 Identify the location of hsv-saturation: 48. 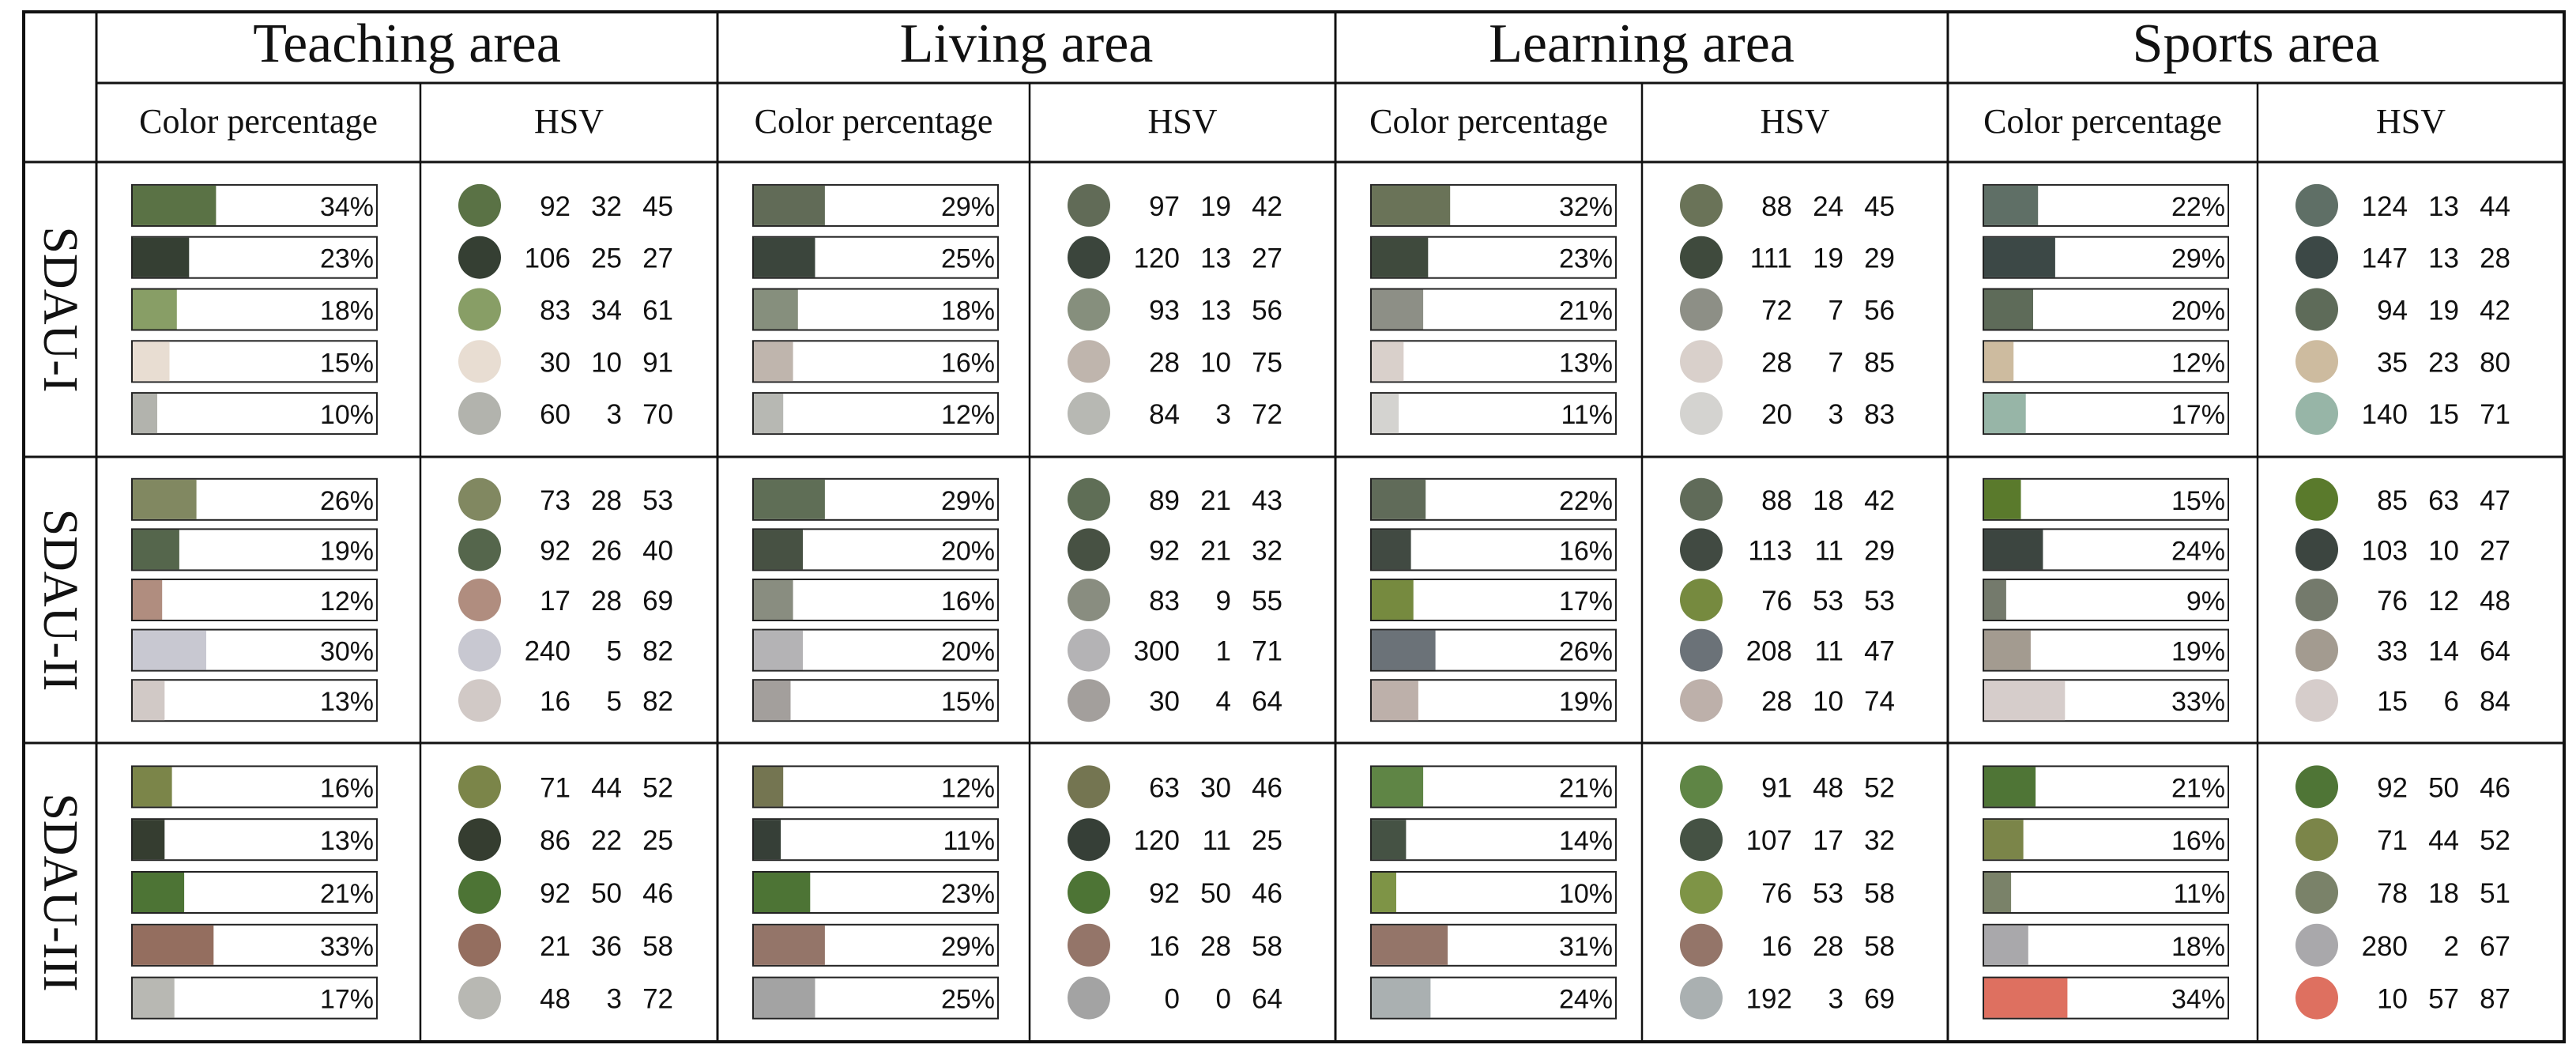
(1828, 787).